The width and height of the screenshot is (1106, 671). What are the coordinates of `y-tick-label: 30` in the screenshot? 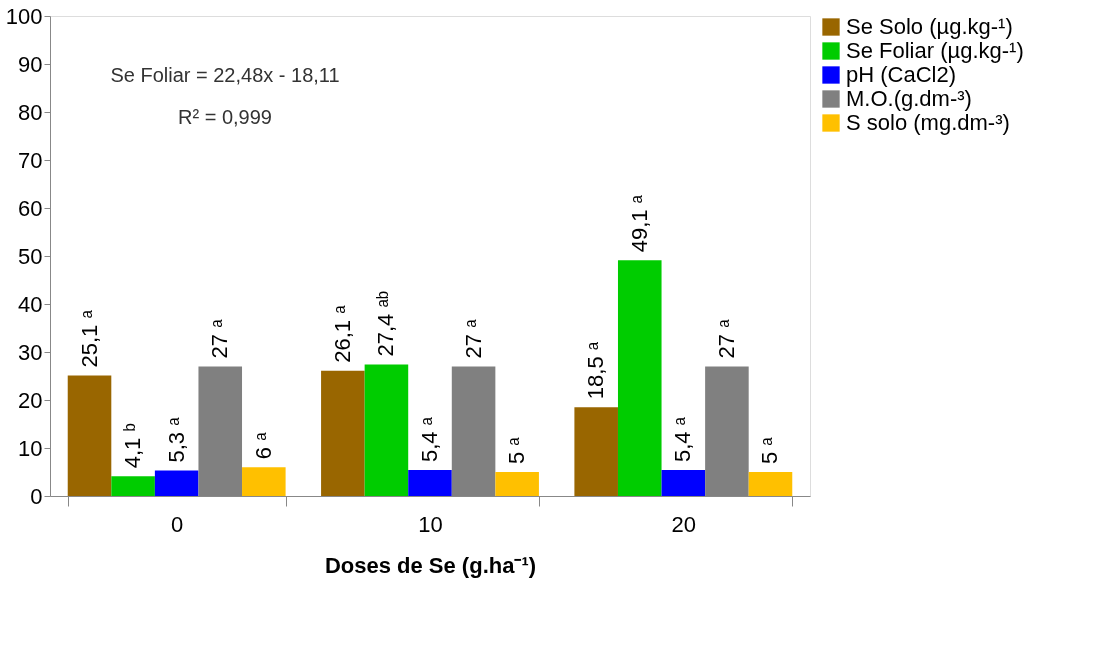 It's located at (30, 352).